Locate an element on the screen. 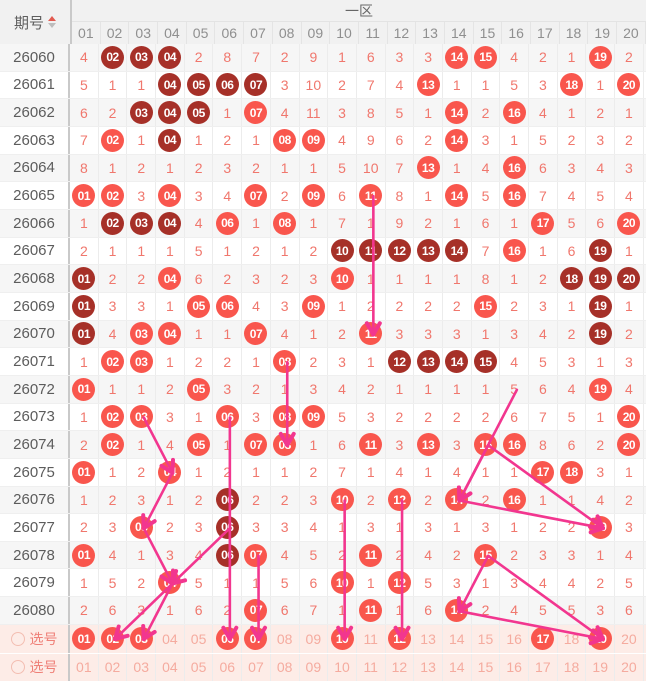  drawn-ball-03: 03 is located at coordinates (141, 223).